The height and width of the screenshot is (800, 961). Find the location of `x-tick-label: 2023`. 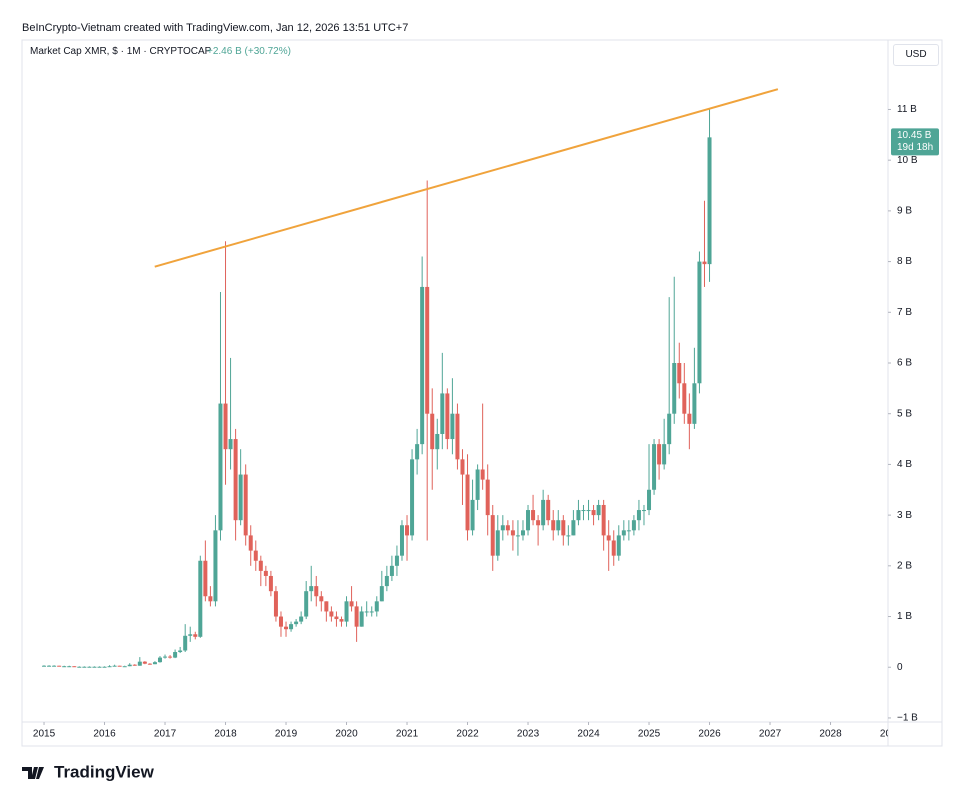

x-tick-label: 2023 is located at coordinates (528, 734).